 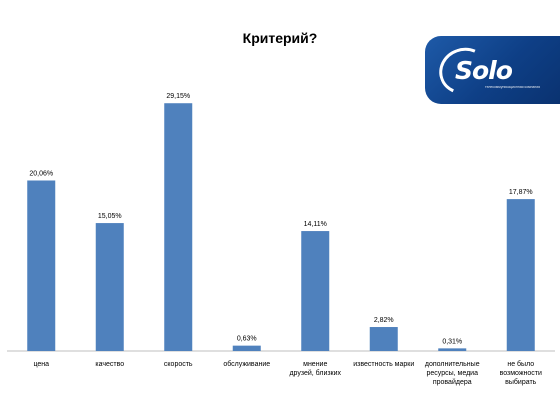 I want to click on data-label: 20,06%, so click(x=41, y=173).